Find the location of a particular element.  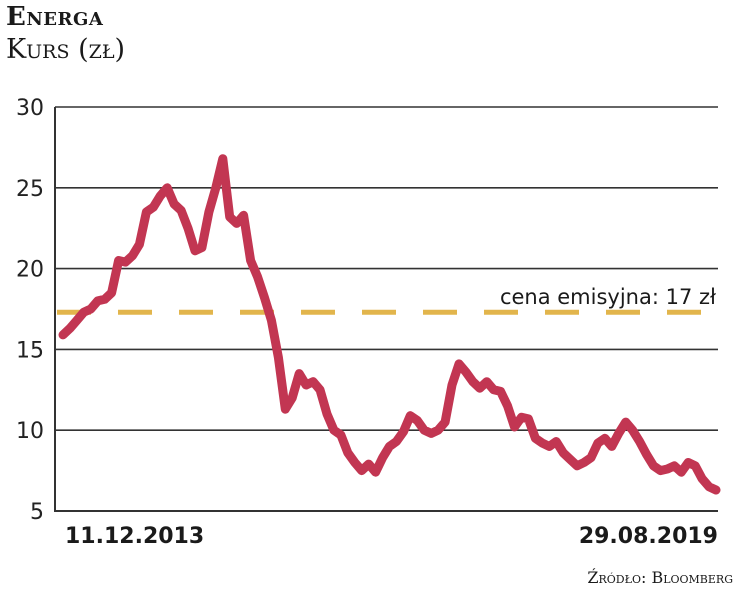

issue-price-label: cena emisyjna: 17 zł is located at coordinates (608, 297).